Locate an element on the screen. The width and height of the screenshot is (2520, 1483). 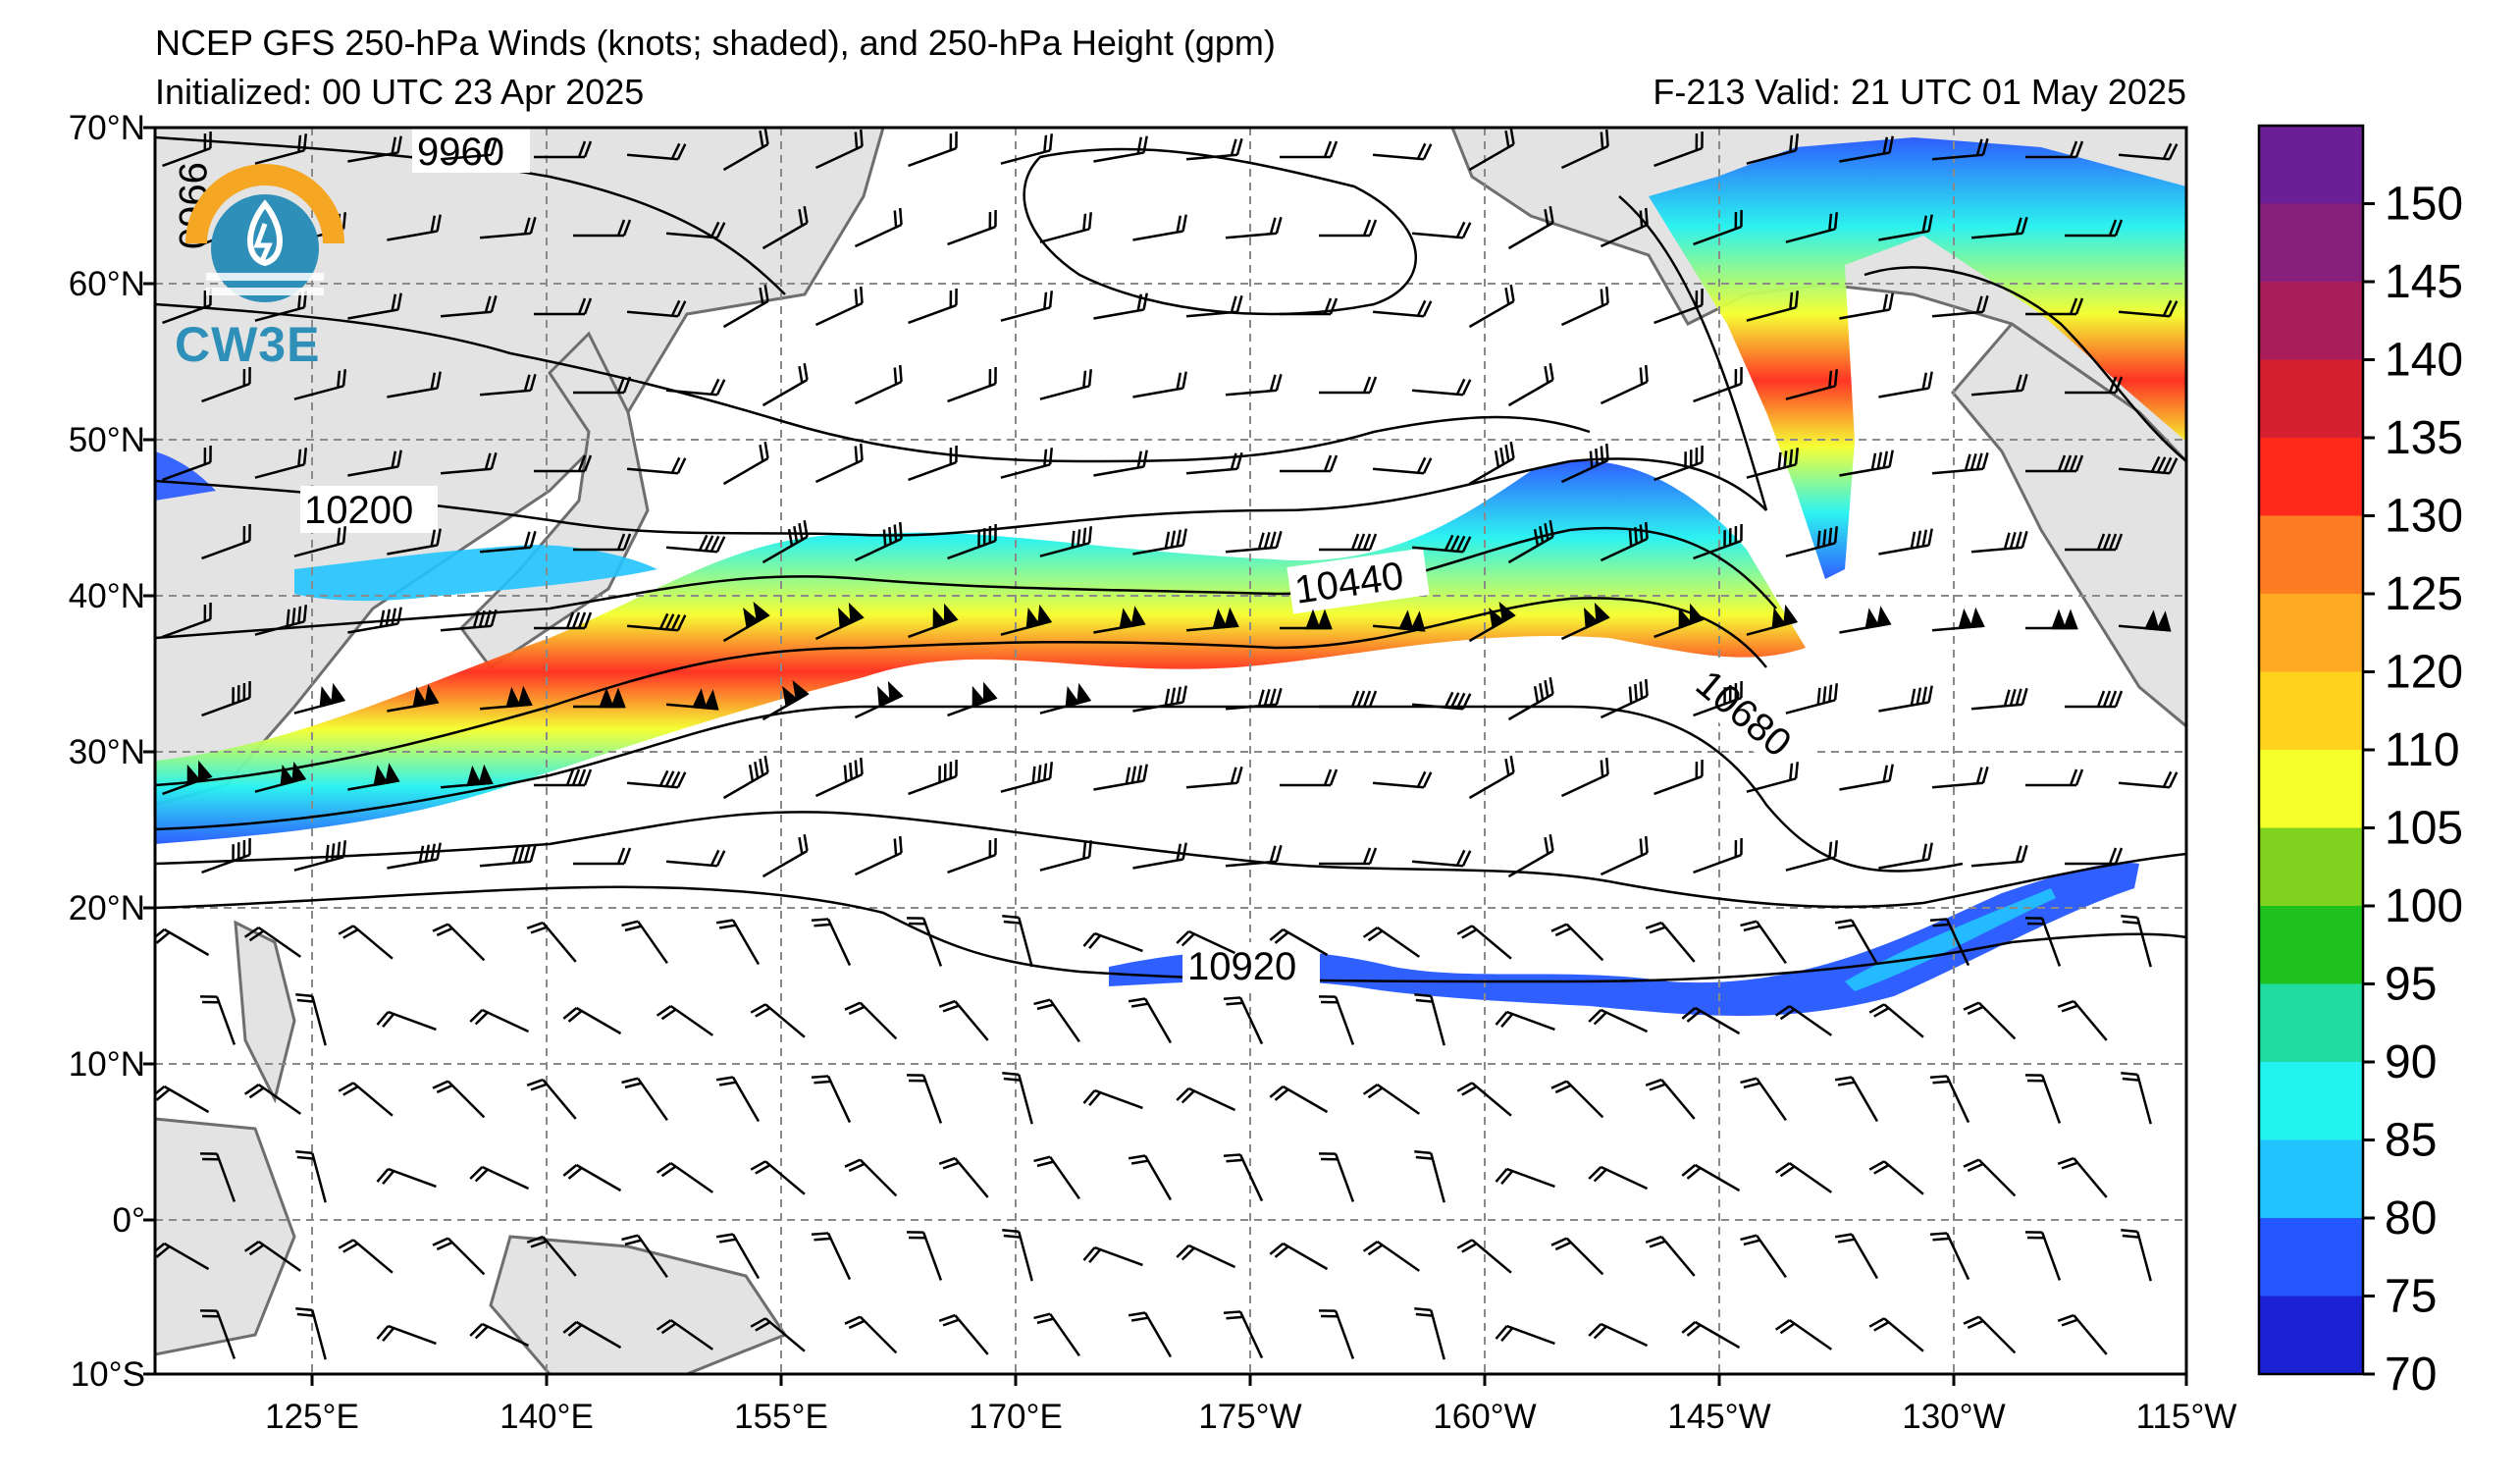
west-asia-jet is located at coordinates (185, 476).